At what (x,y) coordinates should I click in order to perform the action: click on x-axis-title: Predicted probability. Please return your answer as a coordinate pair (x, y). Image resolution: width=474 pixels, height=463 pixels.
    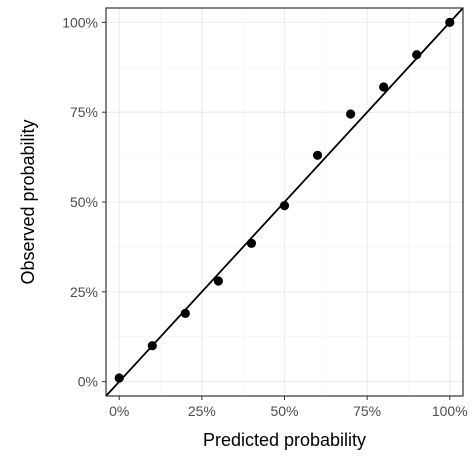
    Looking at the image, I should click on (284, 440).